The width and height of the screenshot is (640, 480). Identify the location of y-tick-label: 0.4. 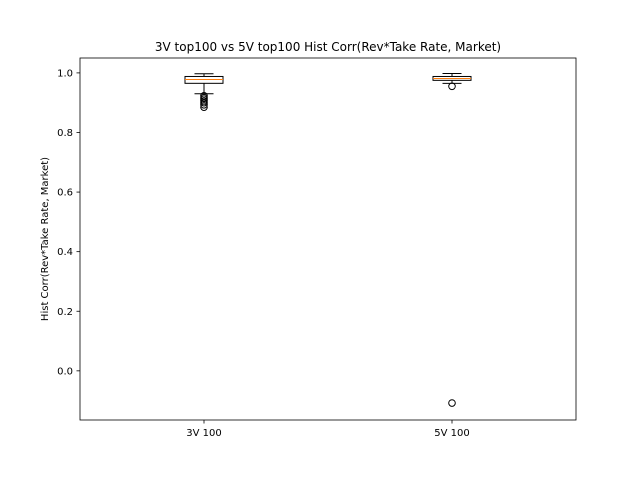
(65, 252).